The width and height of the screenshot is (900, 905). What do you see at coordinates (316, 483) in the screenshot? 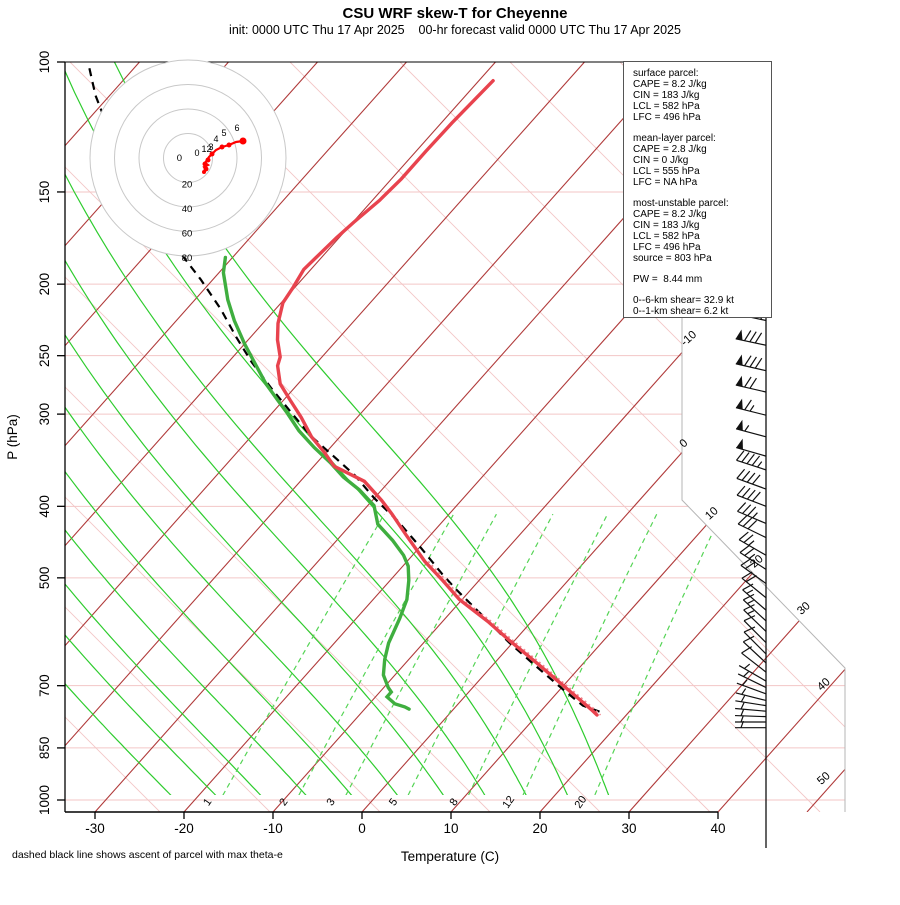
I see `dewpoint-line` at bounding box center [316, 483].